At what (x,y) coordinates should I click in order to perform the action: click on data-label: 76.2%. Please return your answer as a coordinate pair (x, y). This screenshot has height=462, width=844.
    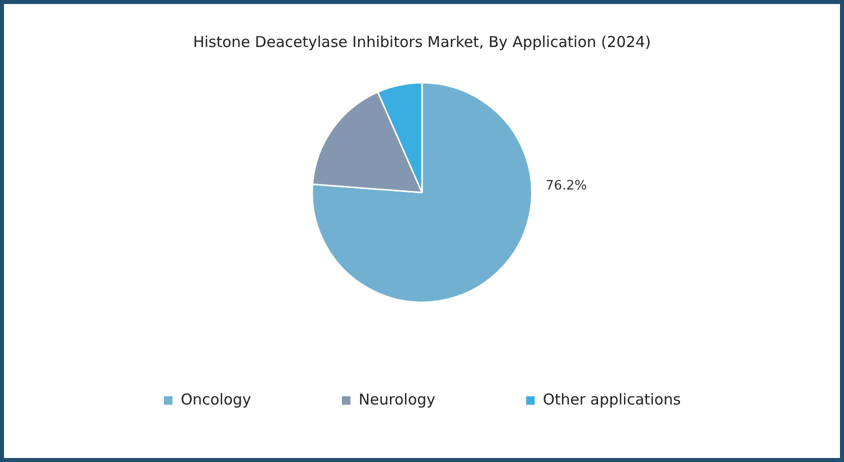
    Looking at the image, I should click on (566, 186).